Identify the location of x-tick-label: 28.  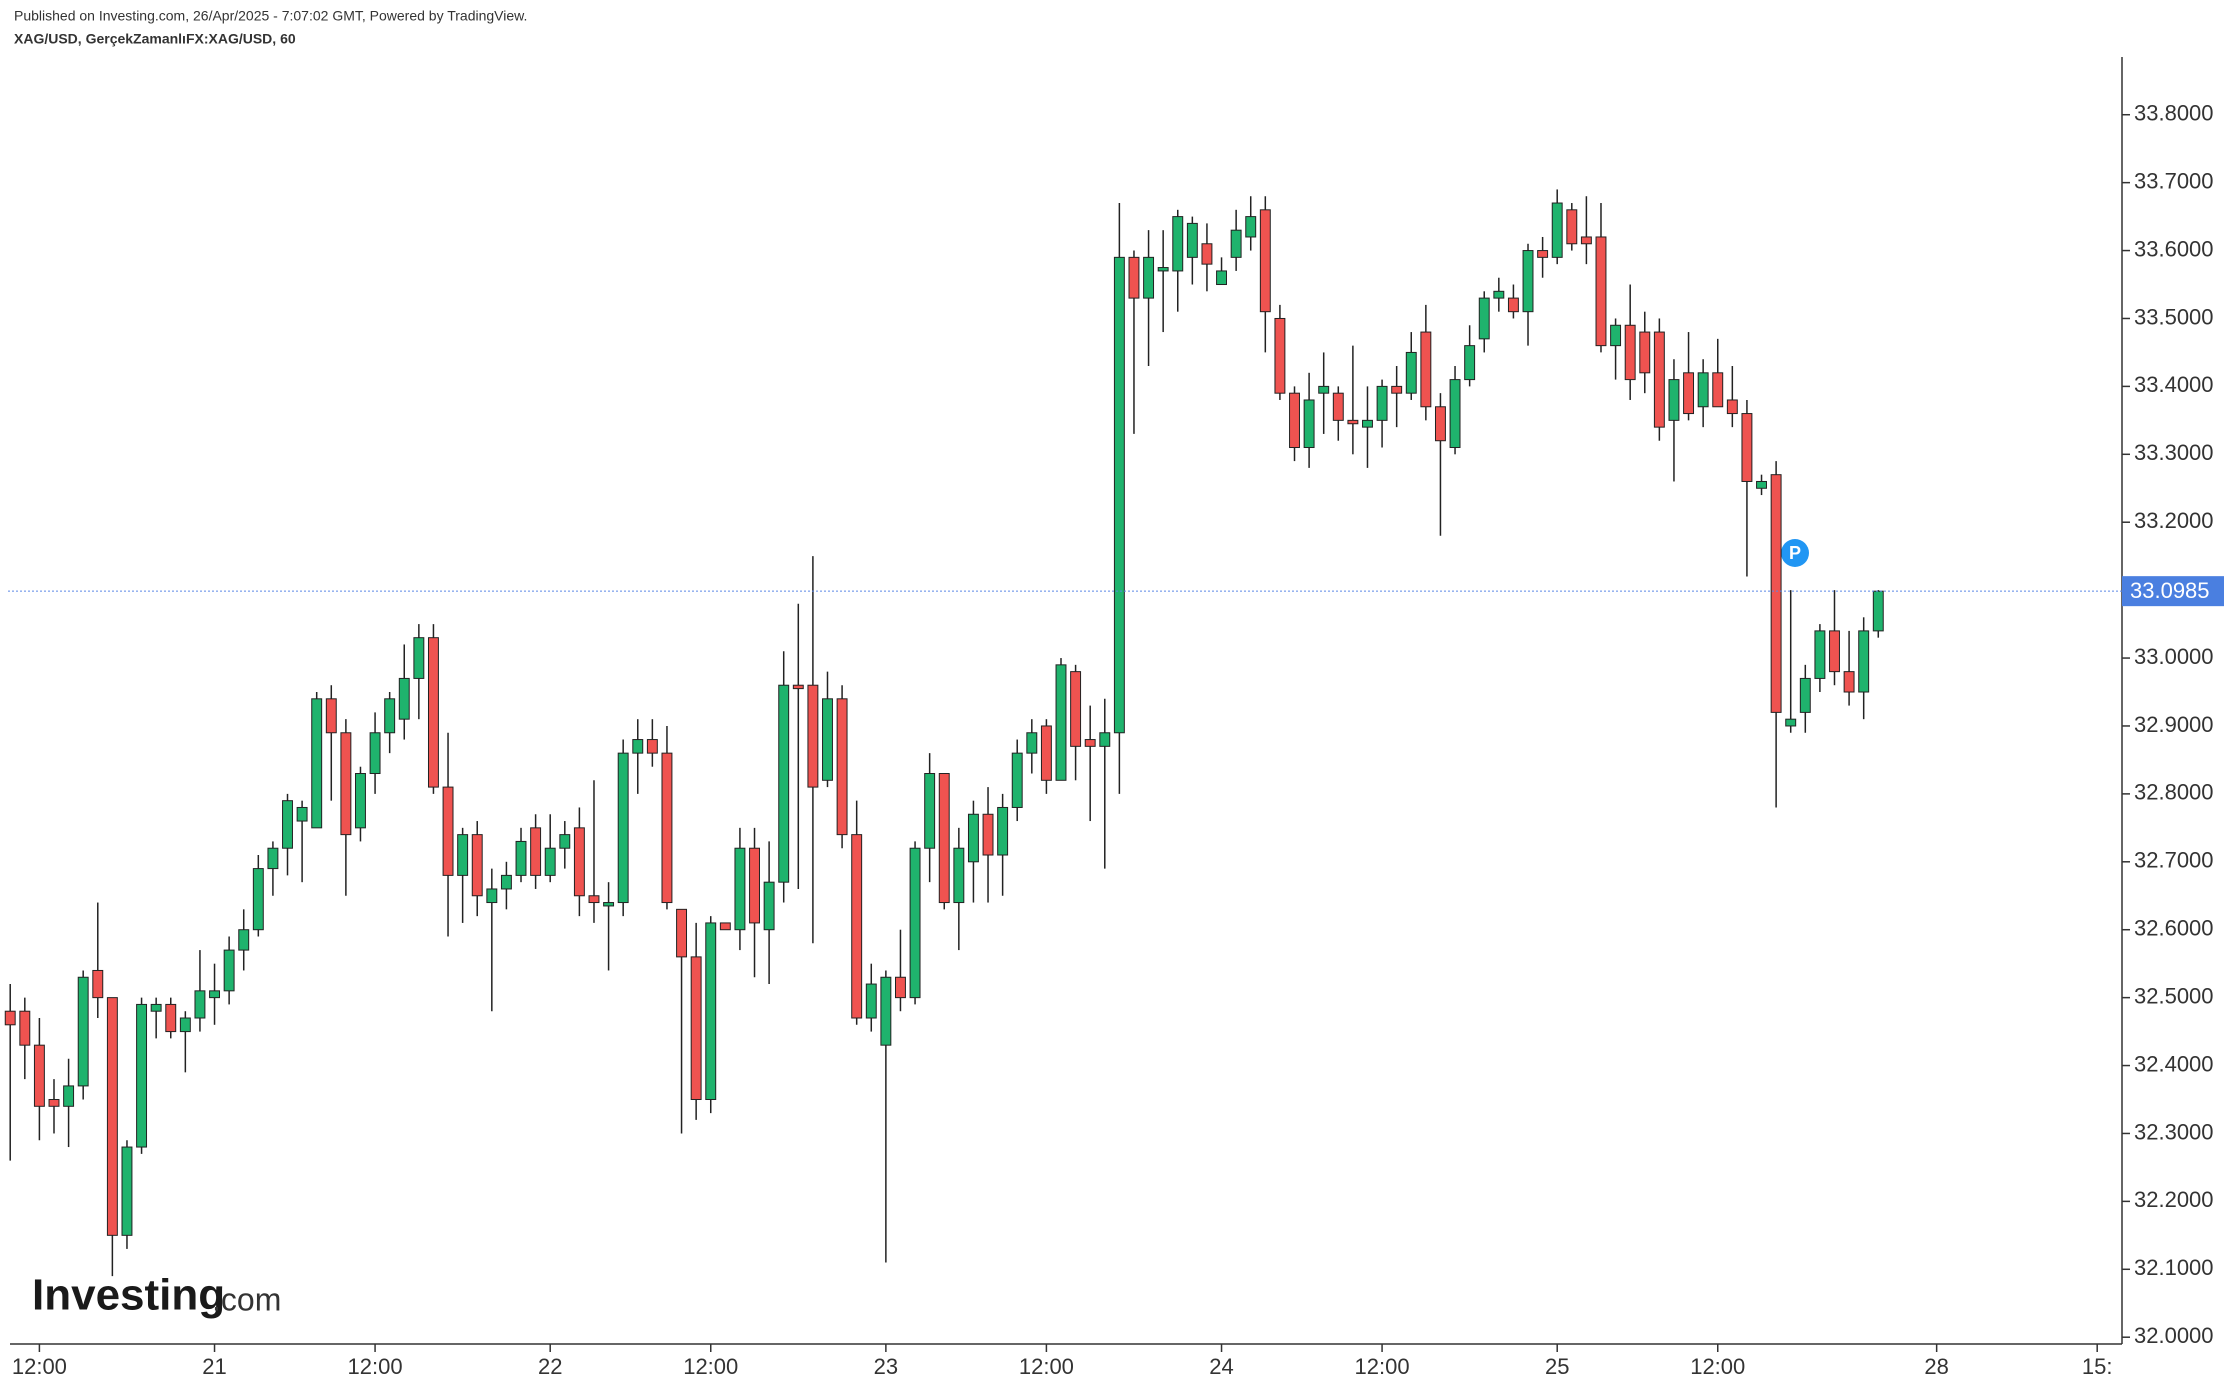
(1936, 1366).